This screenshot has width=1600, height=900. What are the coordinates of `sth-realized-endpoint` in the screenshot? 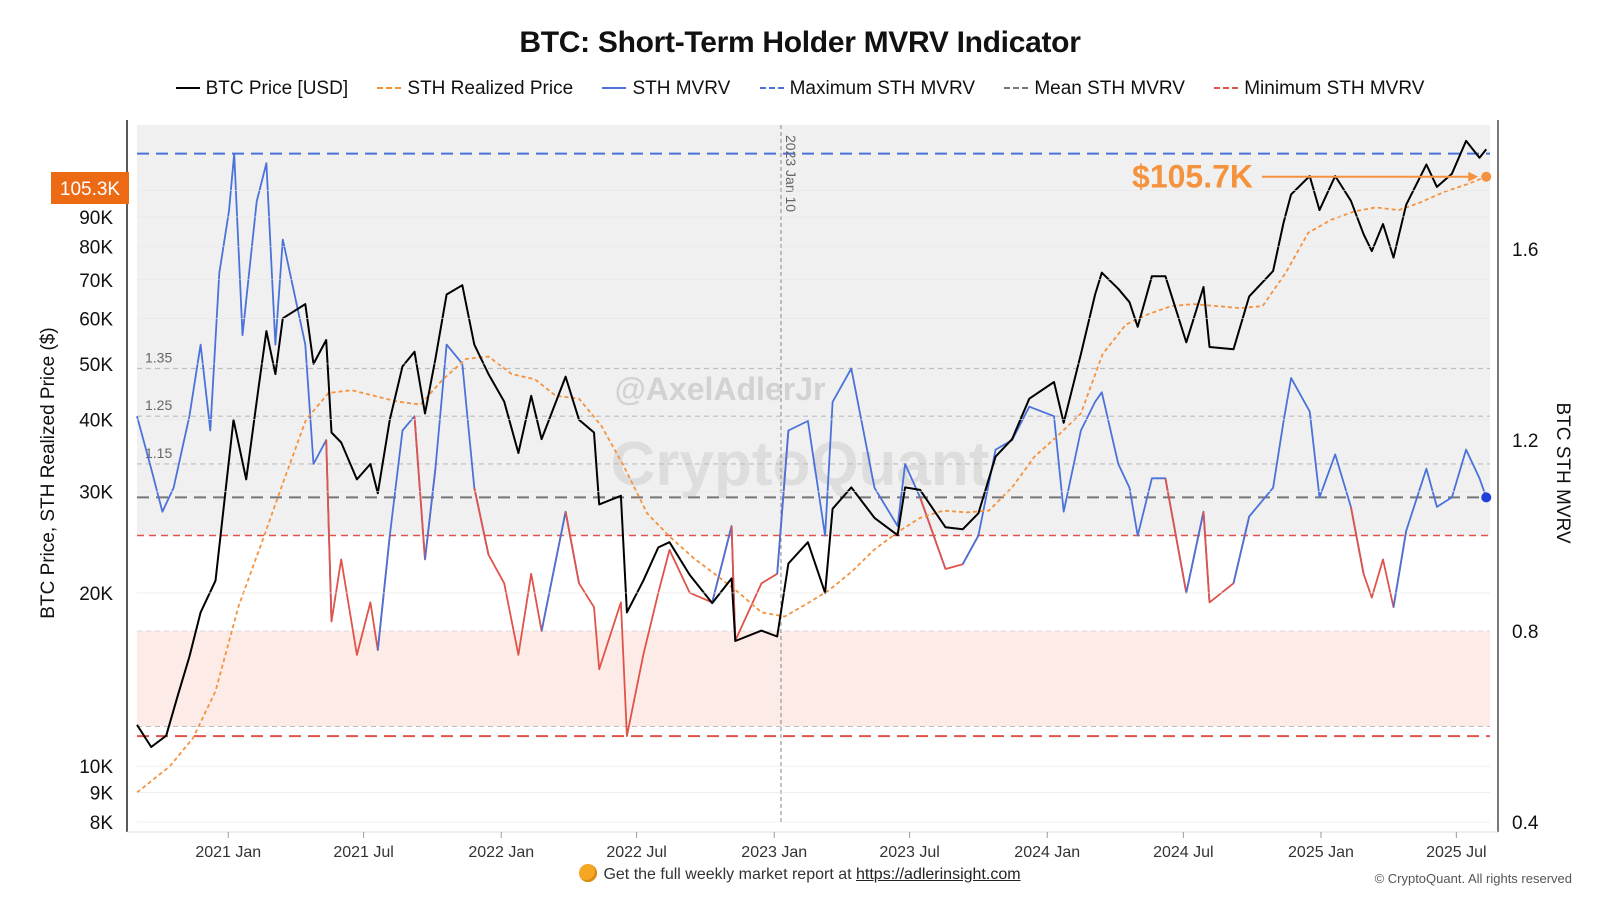 It's located at (1486, 176).